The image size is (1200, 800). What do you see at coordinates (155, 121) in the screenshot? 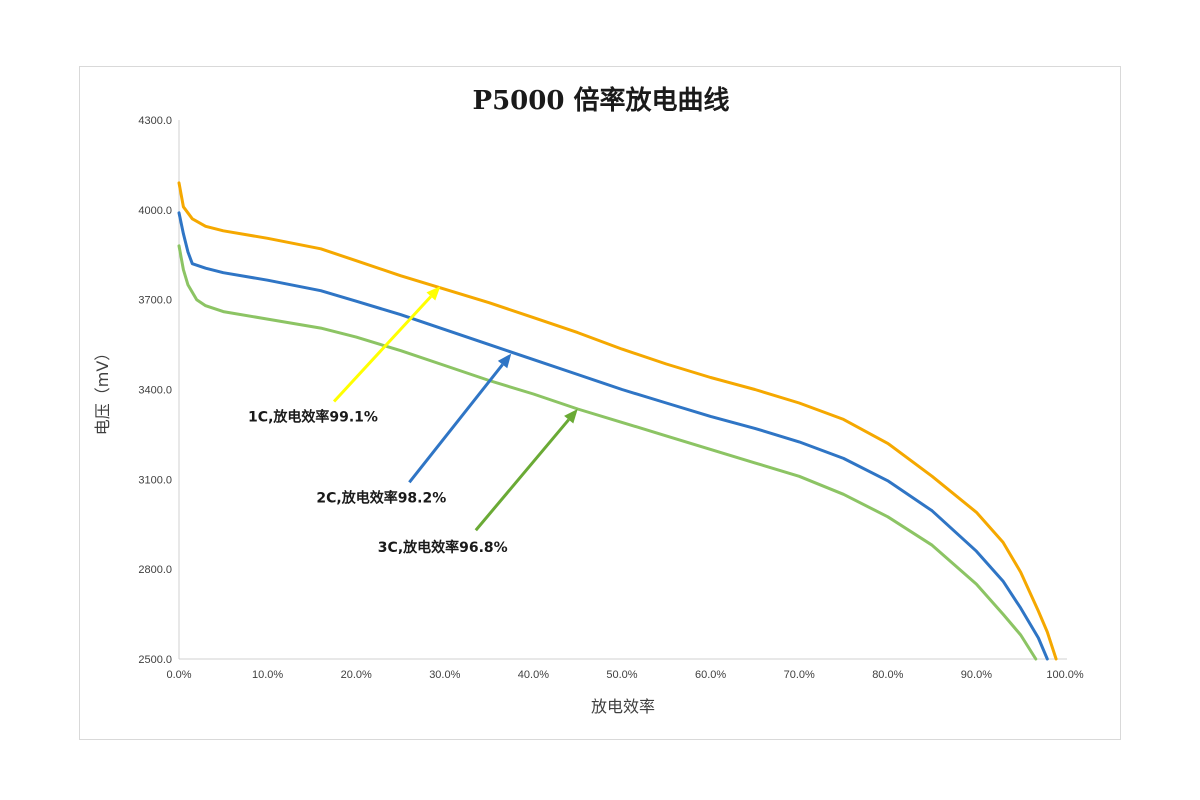
I see `y-tick-label: 4300.0` at bounding box center [155, 121].